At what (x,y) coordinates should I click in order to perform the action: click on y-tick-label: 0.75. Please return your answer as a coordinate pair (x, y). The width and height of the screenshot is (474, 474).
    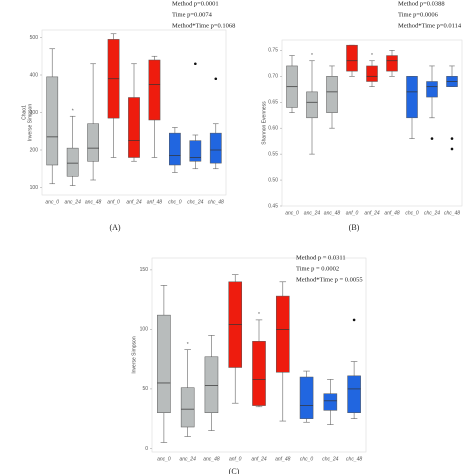
    Looking at the image, I should click on (273, 51).